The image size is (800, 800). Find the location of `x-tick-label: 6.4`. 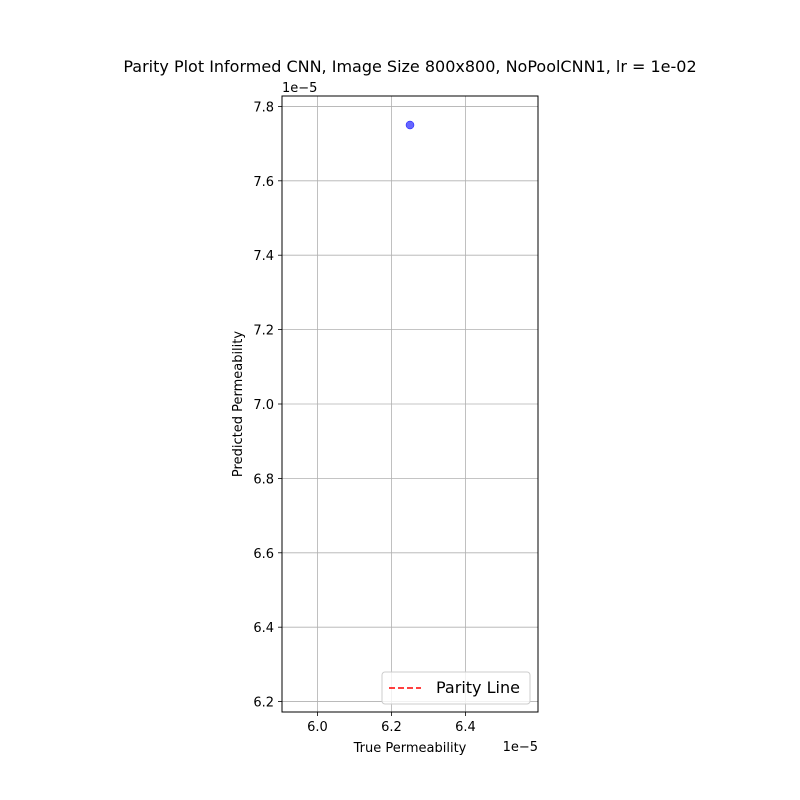

x-tick-label: 6.4 is located at coordinates (465, 727).